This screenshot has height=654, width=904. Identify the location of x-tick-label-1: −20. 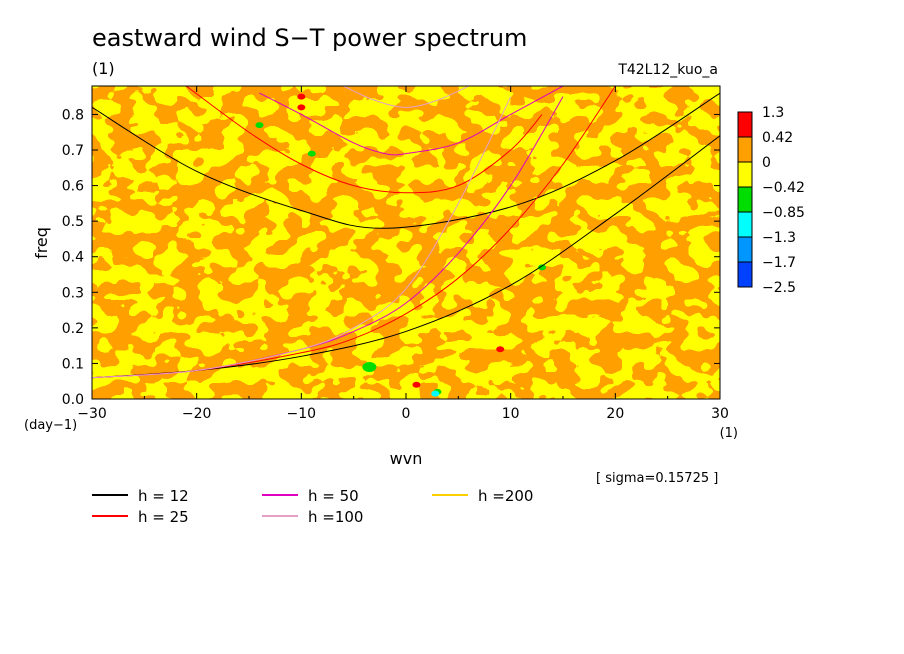
(197, 414).